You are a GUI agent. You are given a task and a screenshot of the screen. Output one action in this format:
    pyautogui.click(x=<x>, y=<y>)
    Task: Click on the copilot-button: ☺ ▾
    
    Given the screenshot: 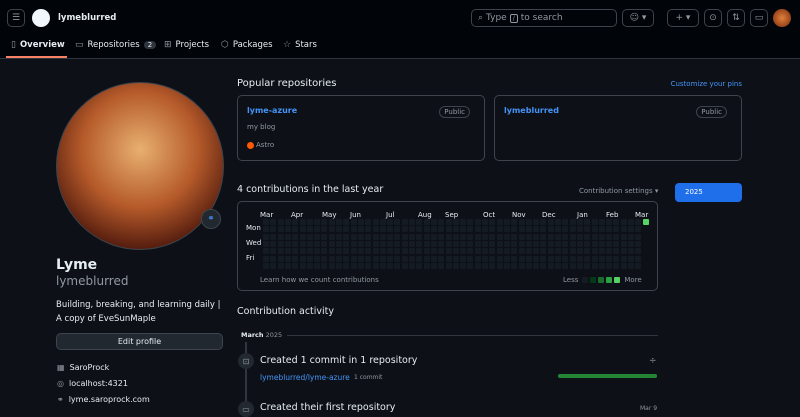 What is the action you would take?
    pyautogui.click(x=638, y=18)
    